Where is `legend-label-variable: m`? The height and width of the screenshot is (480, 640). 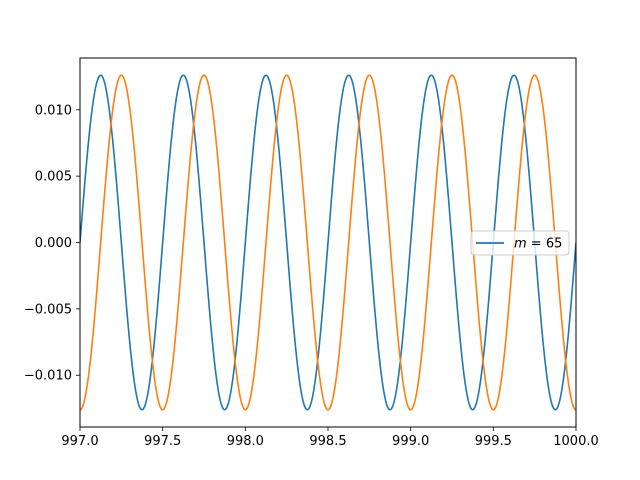 legend-label-variable: m is located at coordinates (520, 244).